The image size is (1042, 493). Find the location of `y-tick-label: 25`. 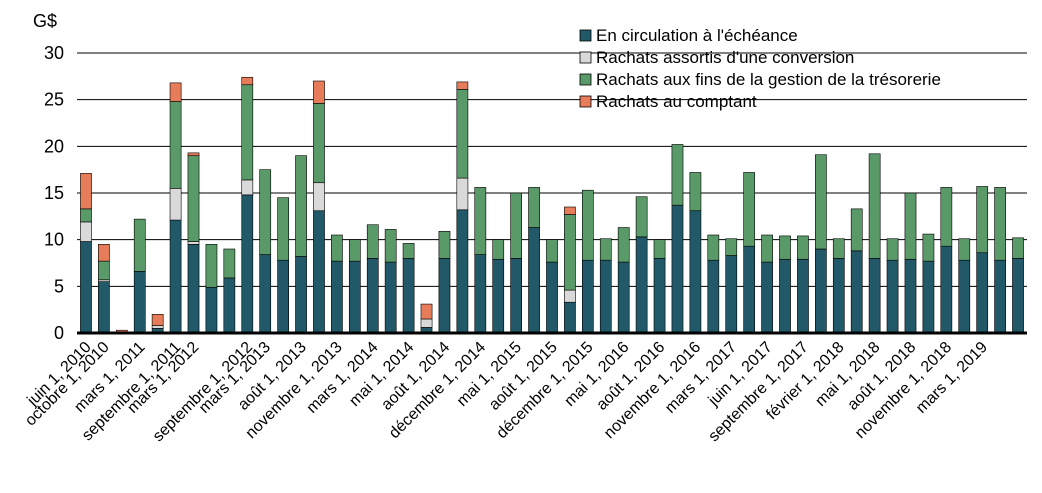

y-tick-label: 25 is located at coordinates (54, 100).